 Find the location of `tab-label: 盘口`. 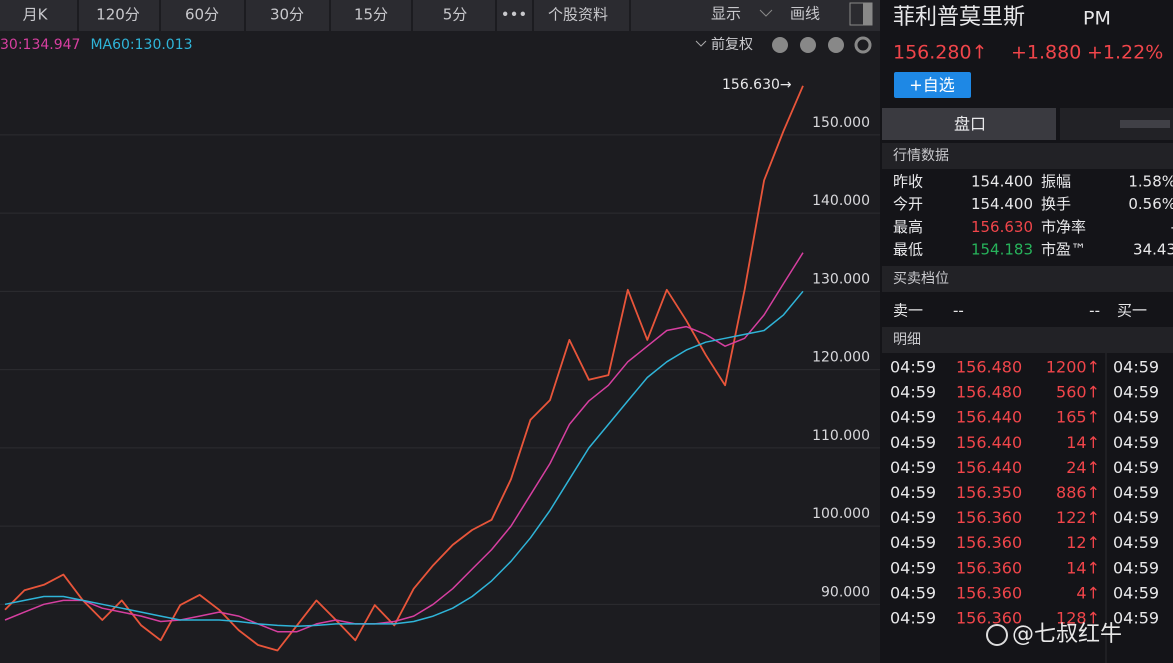

tab-label: 盘口 is located at coordinates (970, 124).